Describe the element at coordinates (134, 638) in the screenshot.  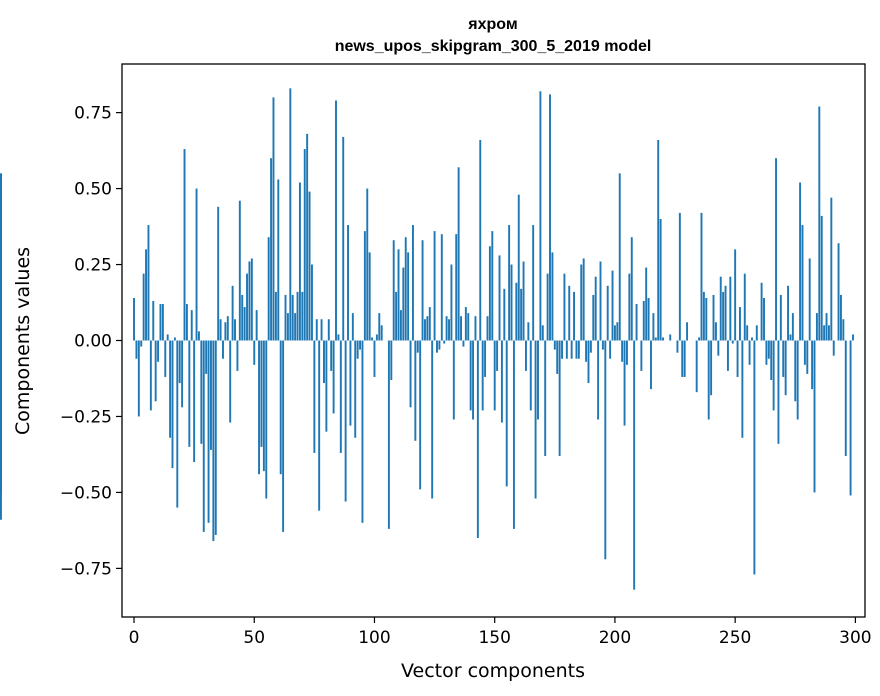
I see `x-tick-label: 0` at that location.